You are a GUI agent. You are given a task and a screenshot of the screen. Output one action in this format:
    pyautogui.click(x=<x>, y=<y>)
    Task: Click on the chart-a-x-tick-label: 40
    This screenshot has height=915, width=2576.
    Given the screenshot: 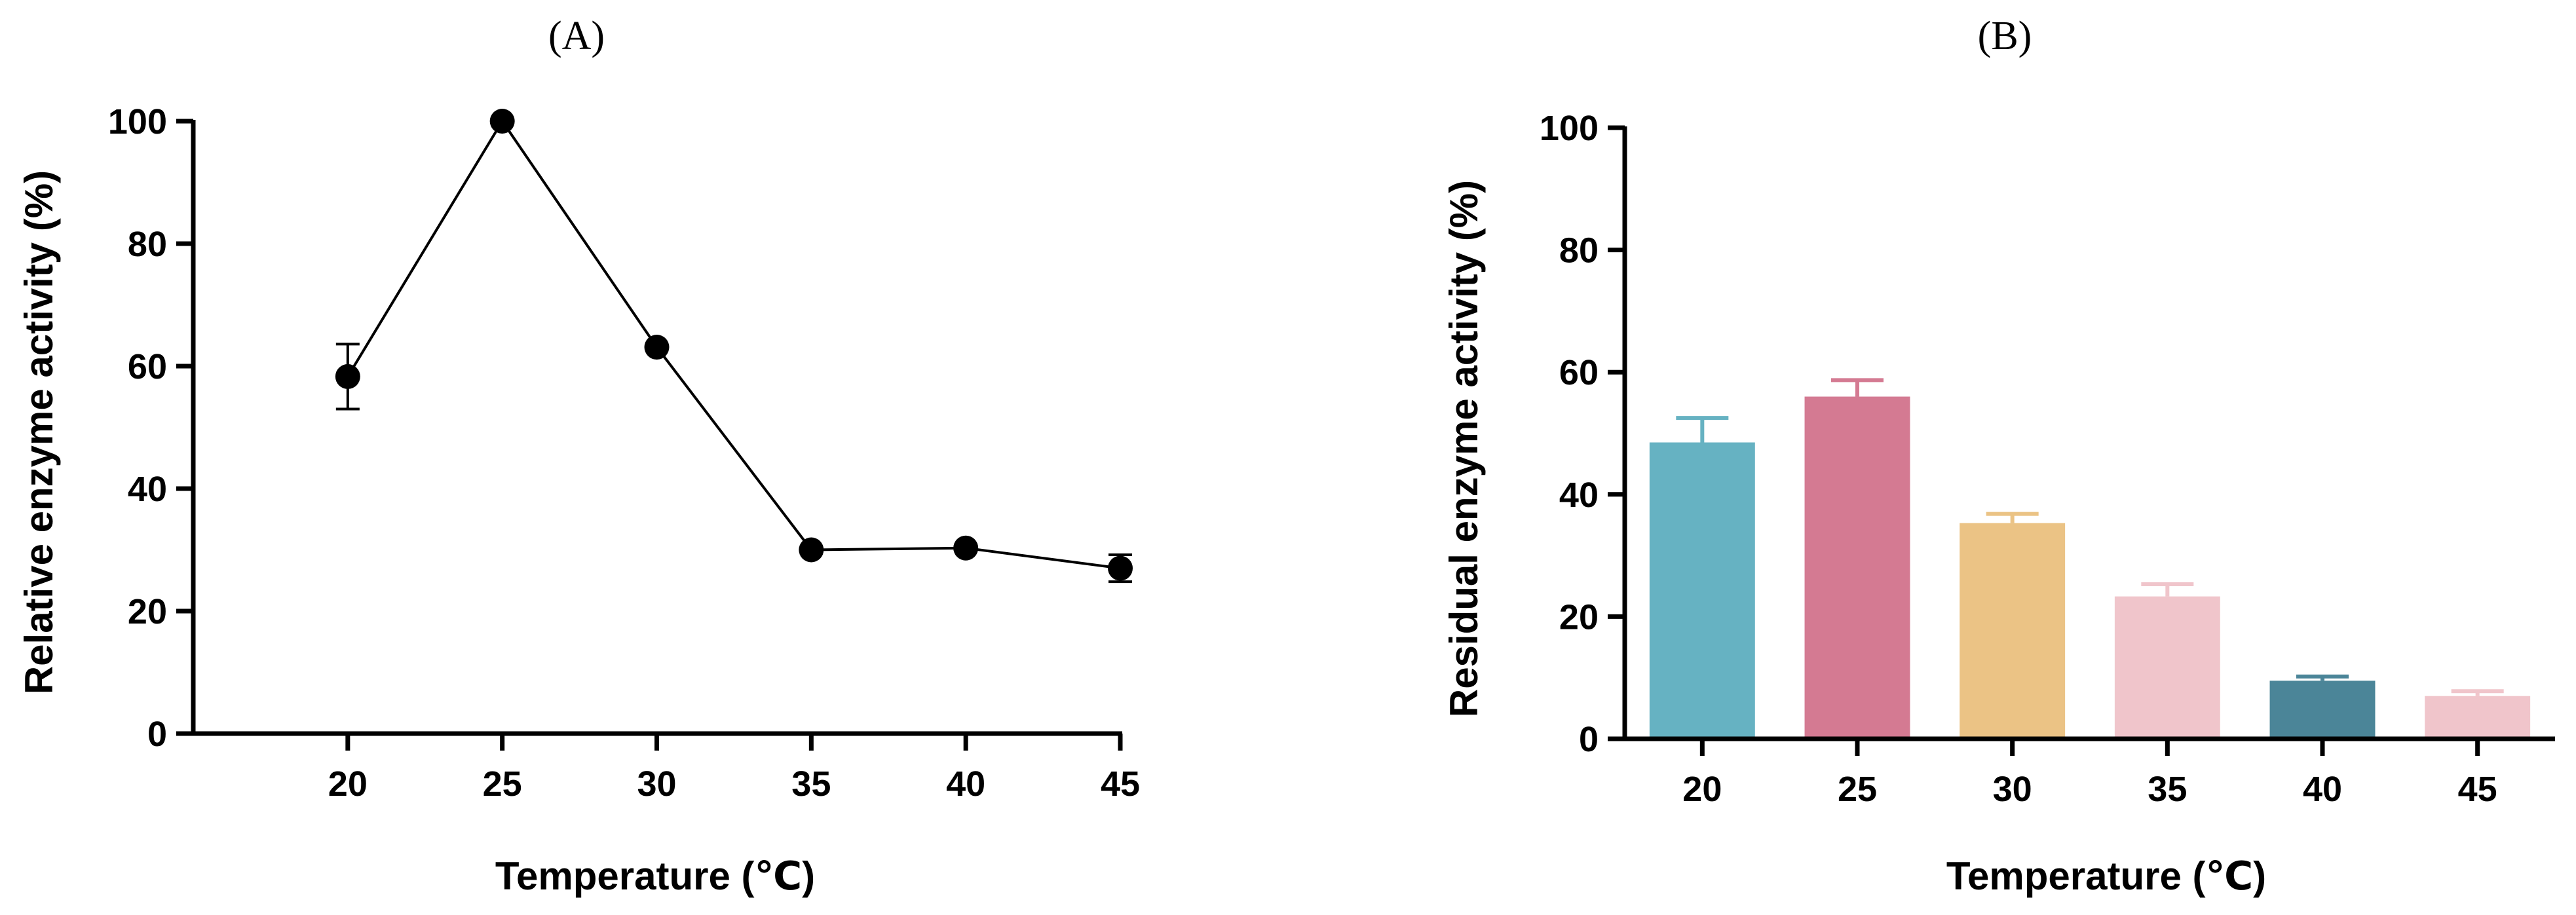 What is the action you would take?
    pyautogui.click(x=965, y=784)
    